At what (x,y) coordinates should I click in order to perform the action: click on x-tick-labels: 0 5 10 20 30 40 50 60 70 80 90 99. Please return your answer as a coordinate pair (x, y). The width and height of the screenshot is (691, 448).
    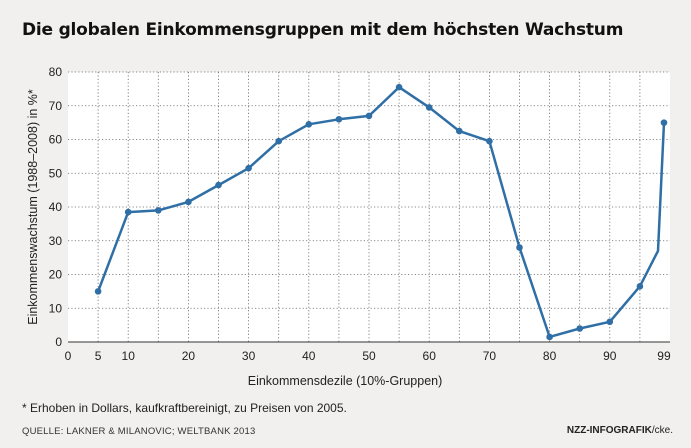
    Looking at the image, I should click on (368, 356).